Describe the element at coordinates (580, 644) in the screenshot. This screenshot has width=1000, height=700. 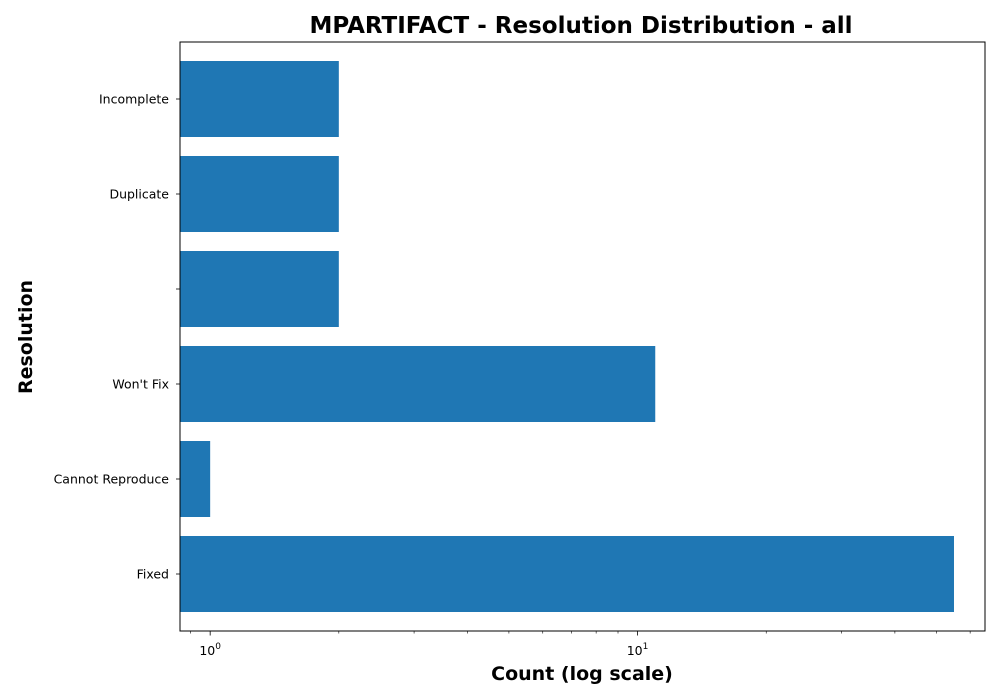
I see `x-ticks-layer: 100 101` at that location.